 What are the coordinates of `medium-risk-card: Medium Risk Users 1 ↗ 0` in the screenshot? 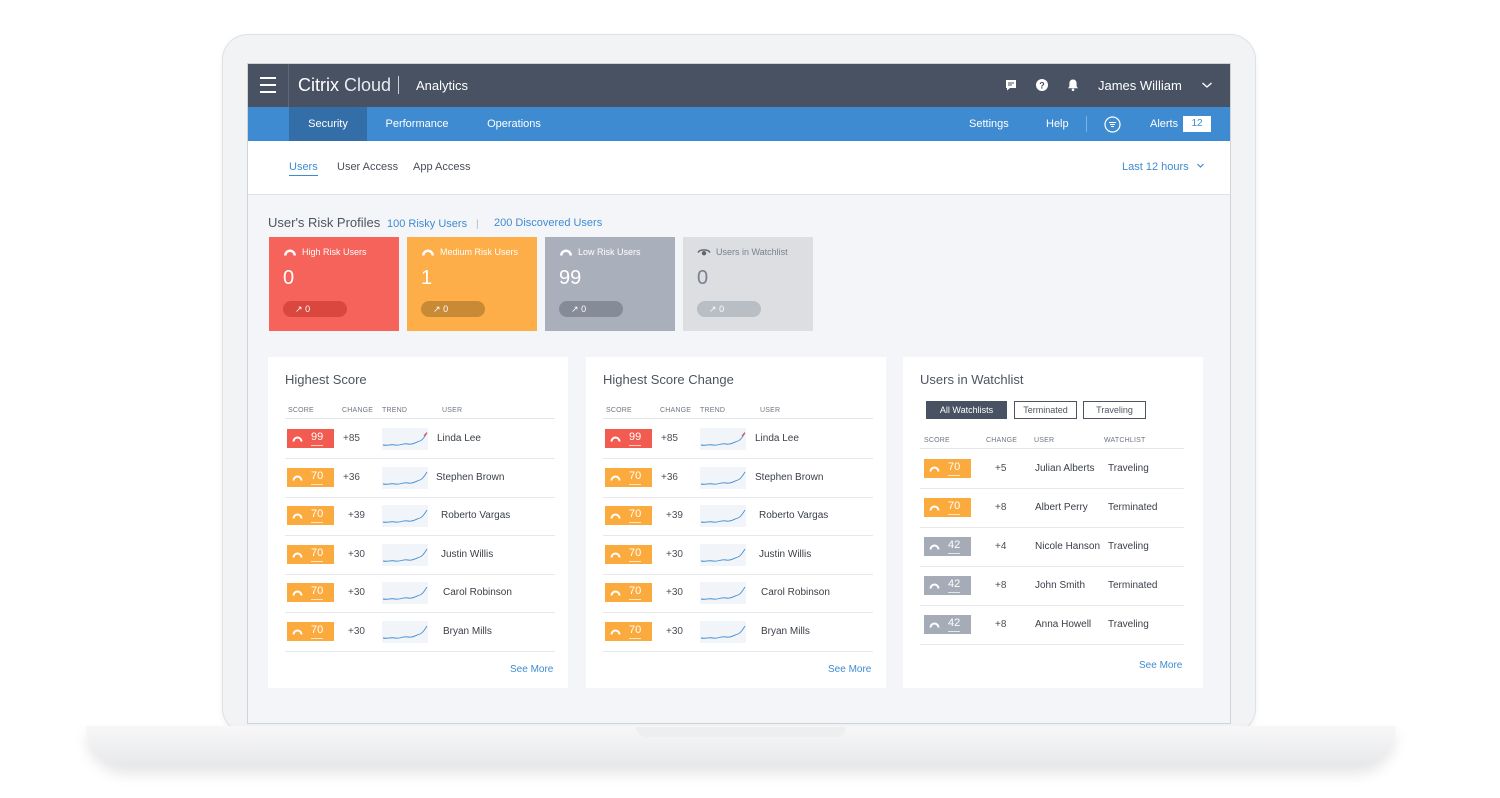 It's located at (472, 284).